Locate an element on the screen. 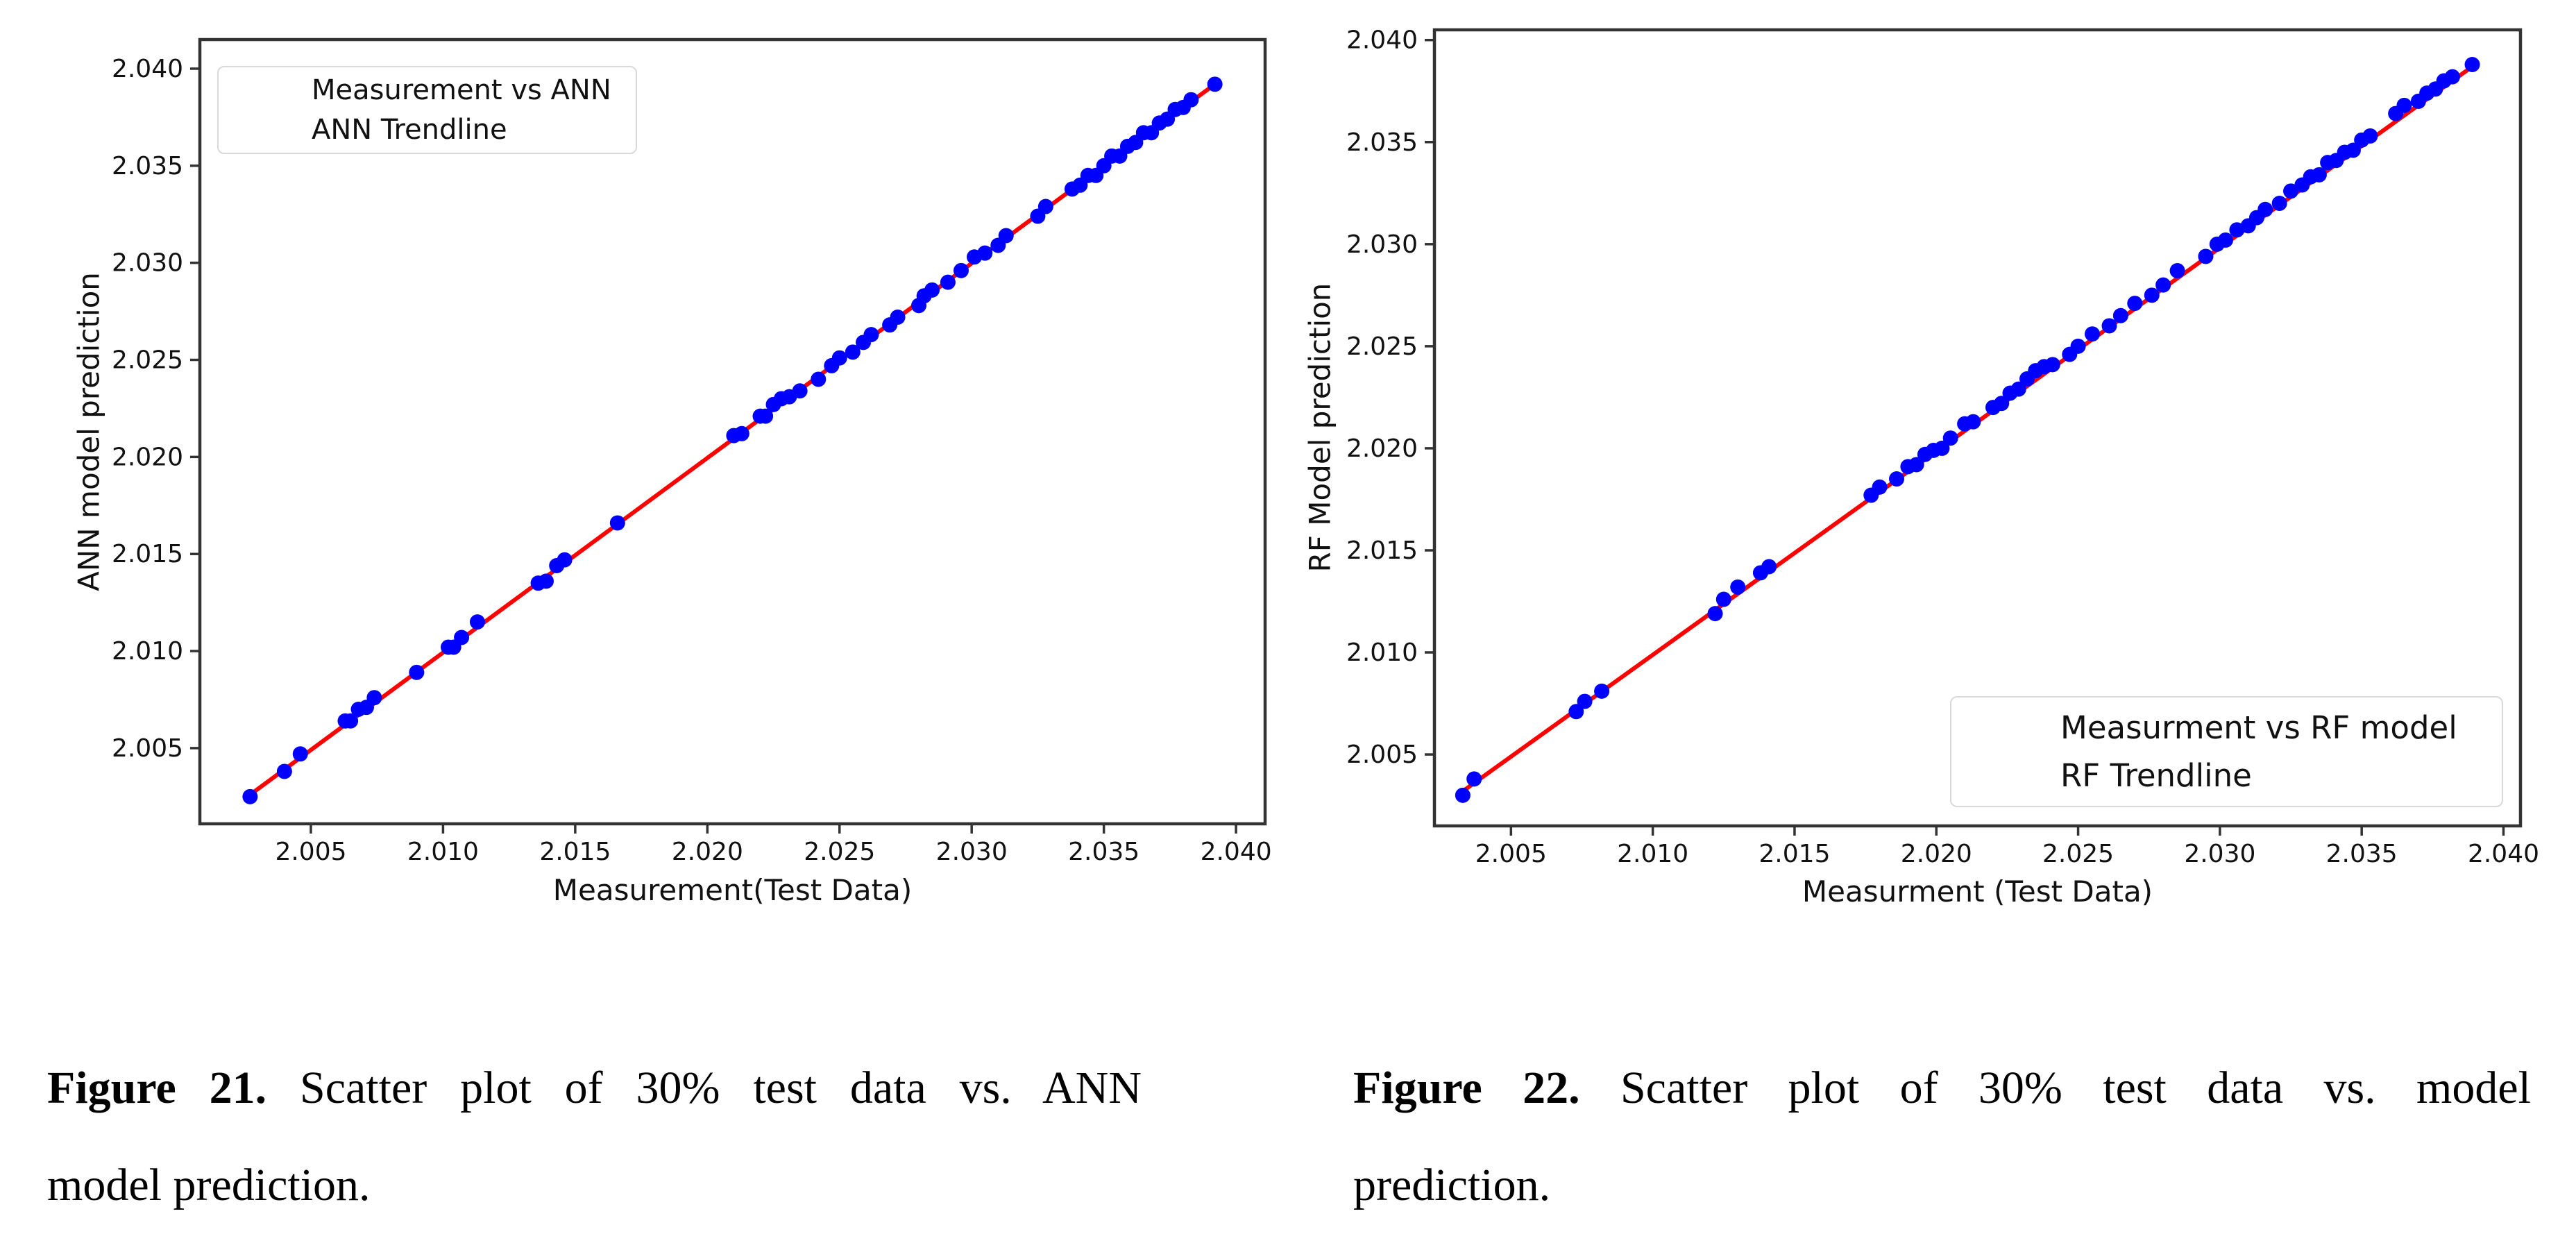 The height and width of the screenshot is (1234, 2576). rf-x-axis-title: Measurment (Test Data) is located at coordinates (1978, 891).